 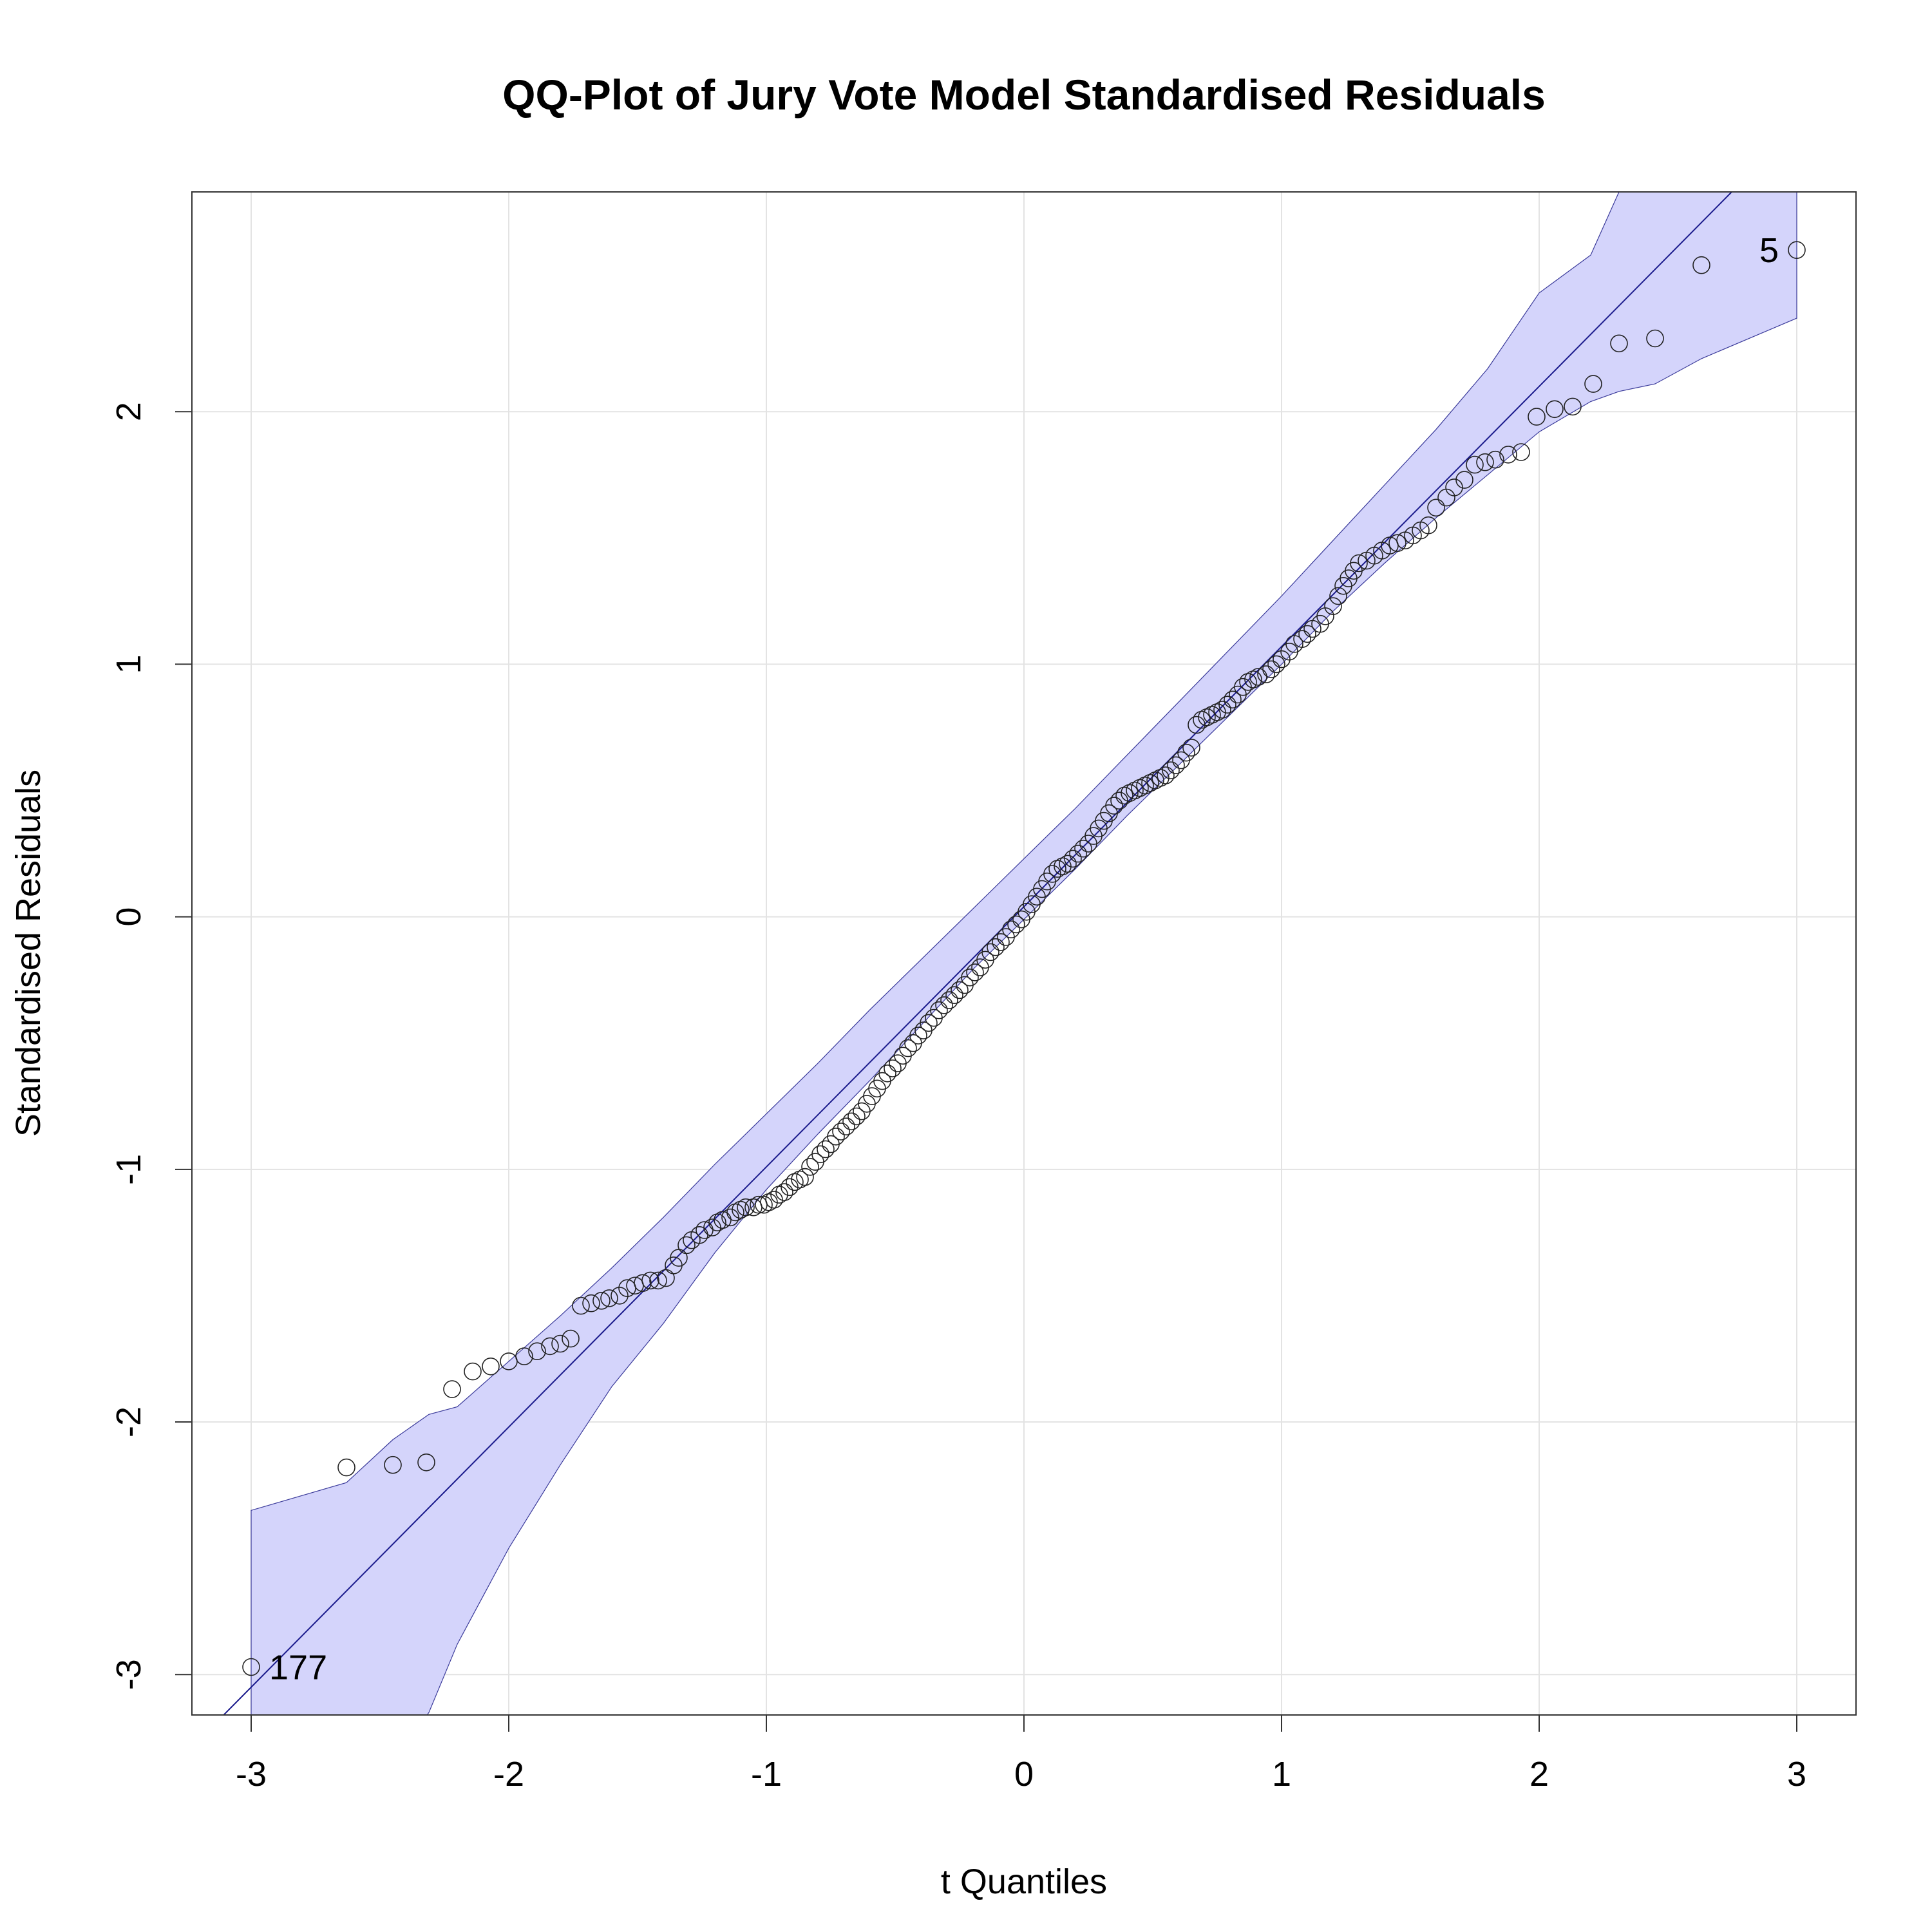 I want to click on y-tick-label: 0, so click(x=128, y=917).